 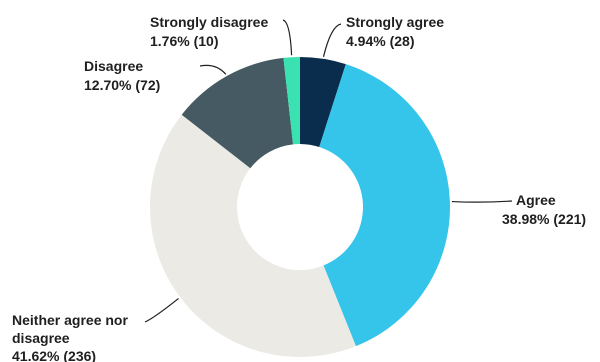 What do you see at coordinates (237, 113) in the screenshot?
I see `slice-disagree` at bounding box center [237, 113].